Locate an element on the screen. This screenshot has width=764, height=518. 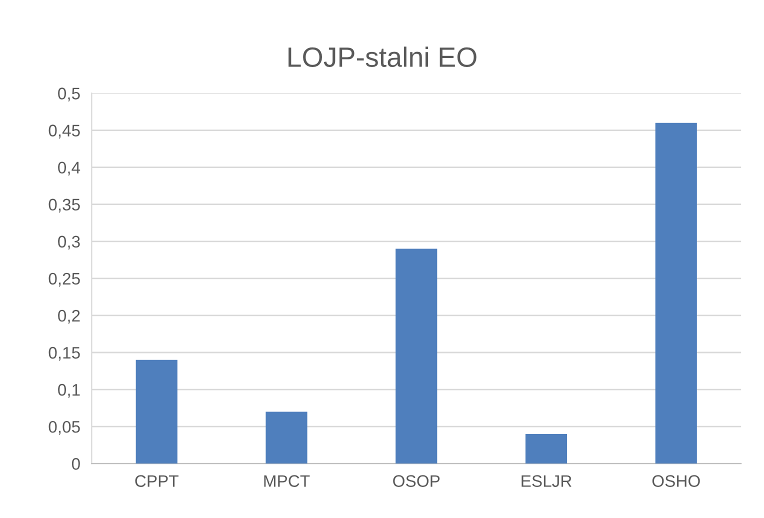
y-tick-label: 0,4 is located at coordinates (69, 169).